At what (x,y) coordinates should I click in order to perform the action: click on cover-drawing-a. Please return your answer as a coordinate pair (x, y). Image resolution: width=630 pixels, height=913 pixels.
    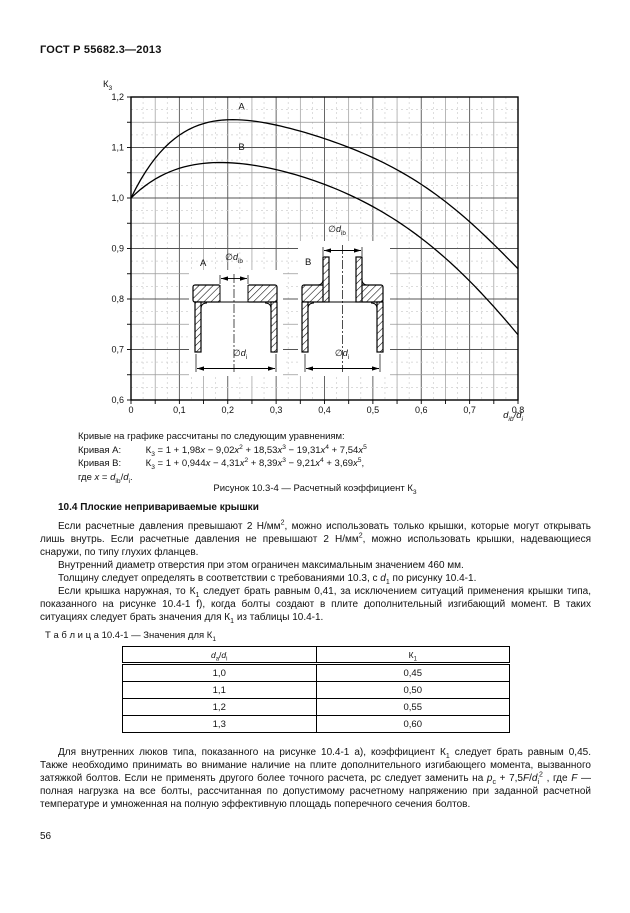
    Looking at the image, I should click on (236, 323).